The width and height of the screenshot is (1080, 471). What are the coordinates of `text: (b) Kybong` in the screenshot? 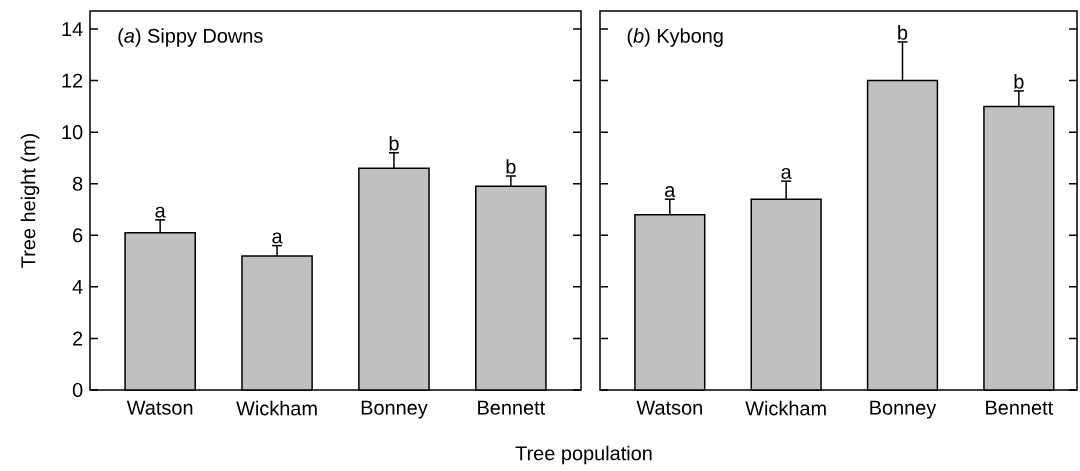 It's located at (675, 37).